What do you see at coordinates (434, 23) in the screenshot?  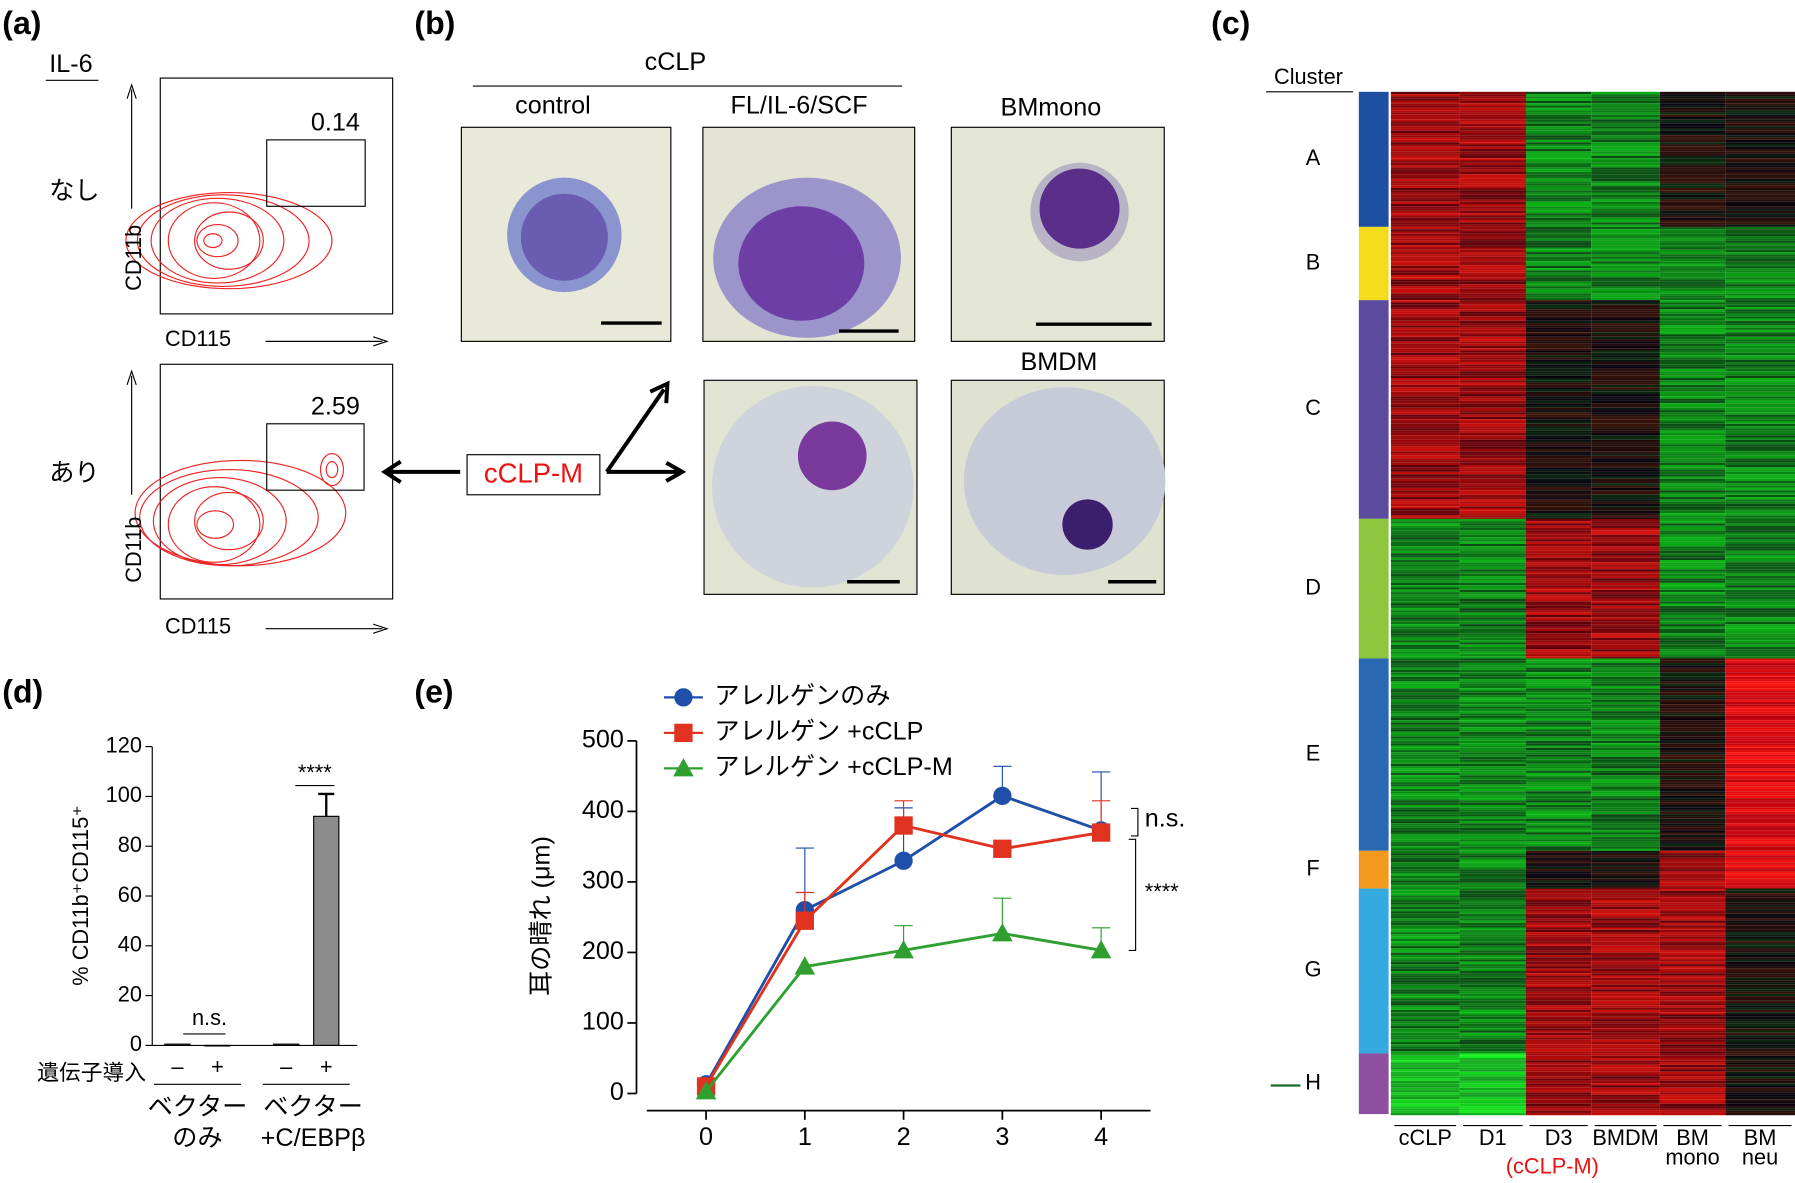 I see `panel-label: (b)` at bounding box center [434, 23].